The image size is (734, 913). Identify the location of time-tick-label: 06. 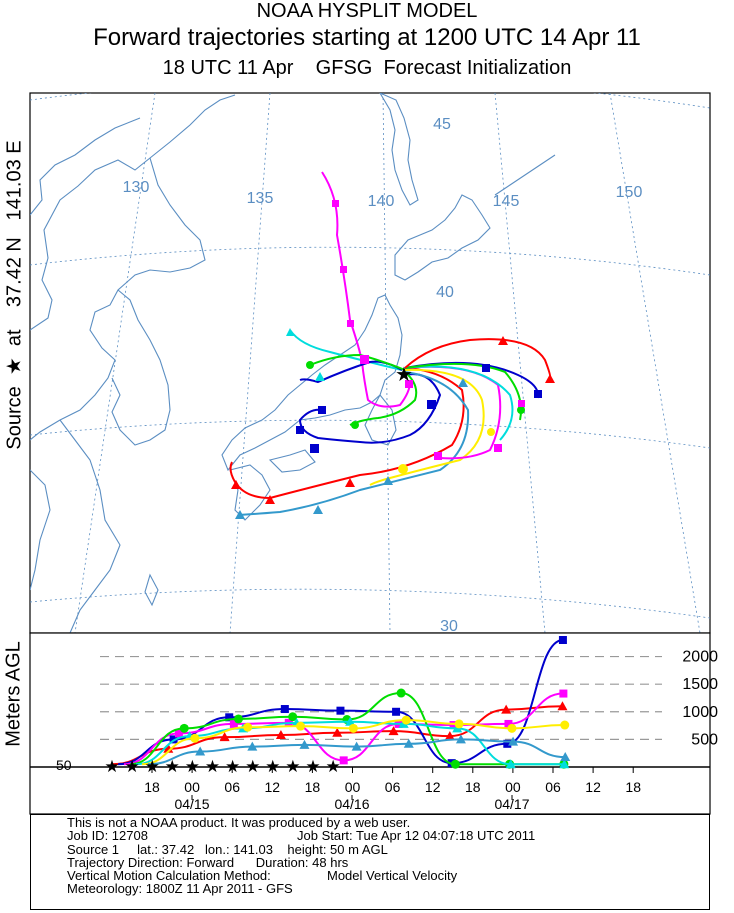
(393, 787).